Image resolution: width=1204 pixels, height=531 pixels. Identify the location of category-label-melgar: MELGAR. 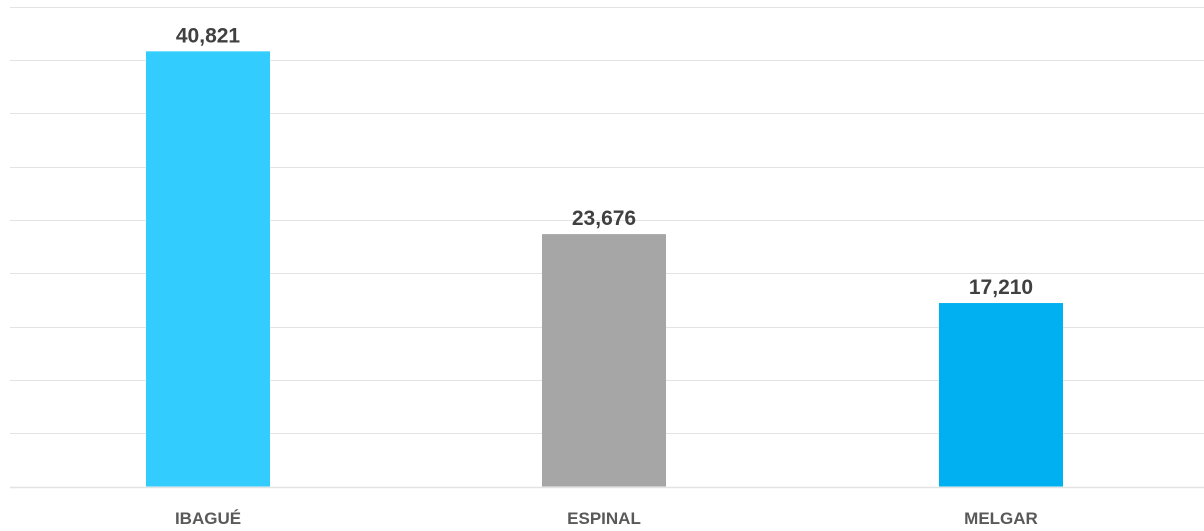
(1001, 518).